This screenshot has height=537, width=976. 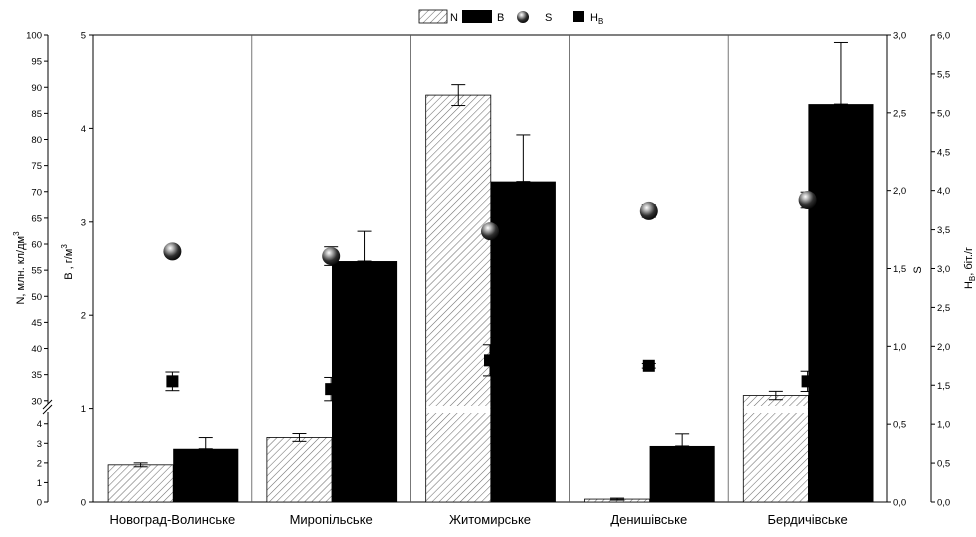 I want to click on n-axis-tick-label: 45, so click(x=36, y=323).